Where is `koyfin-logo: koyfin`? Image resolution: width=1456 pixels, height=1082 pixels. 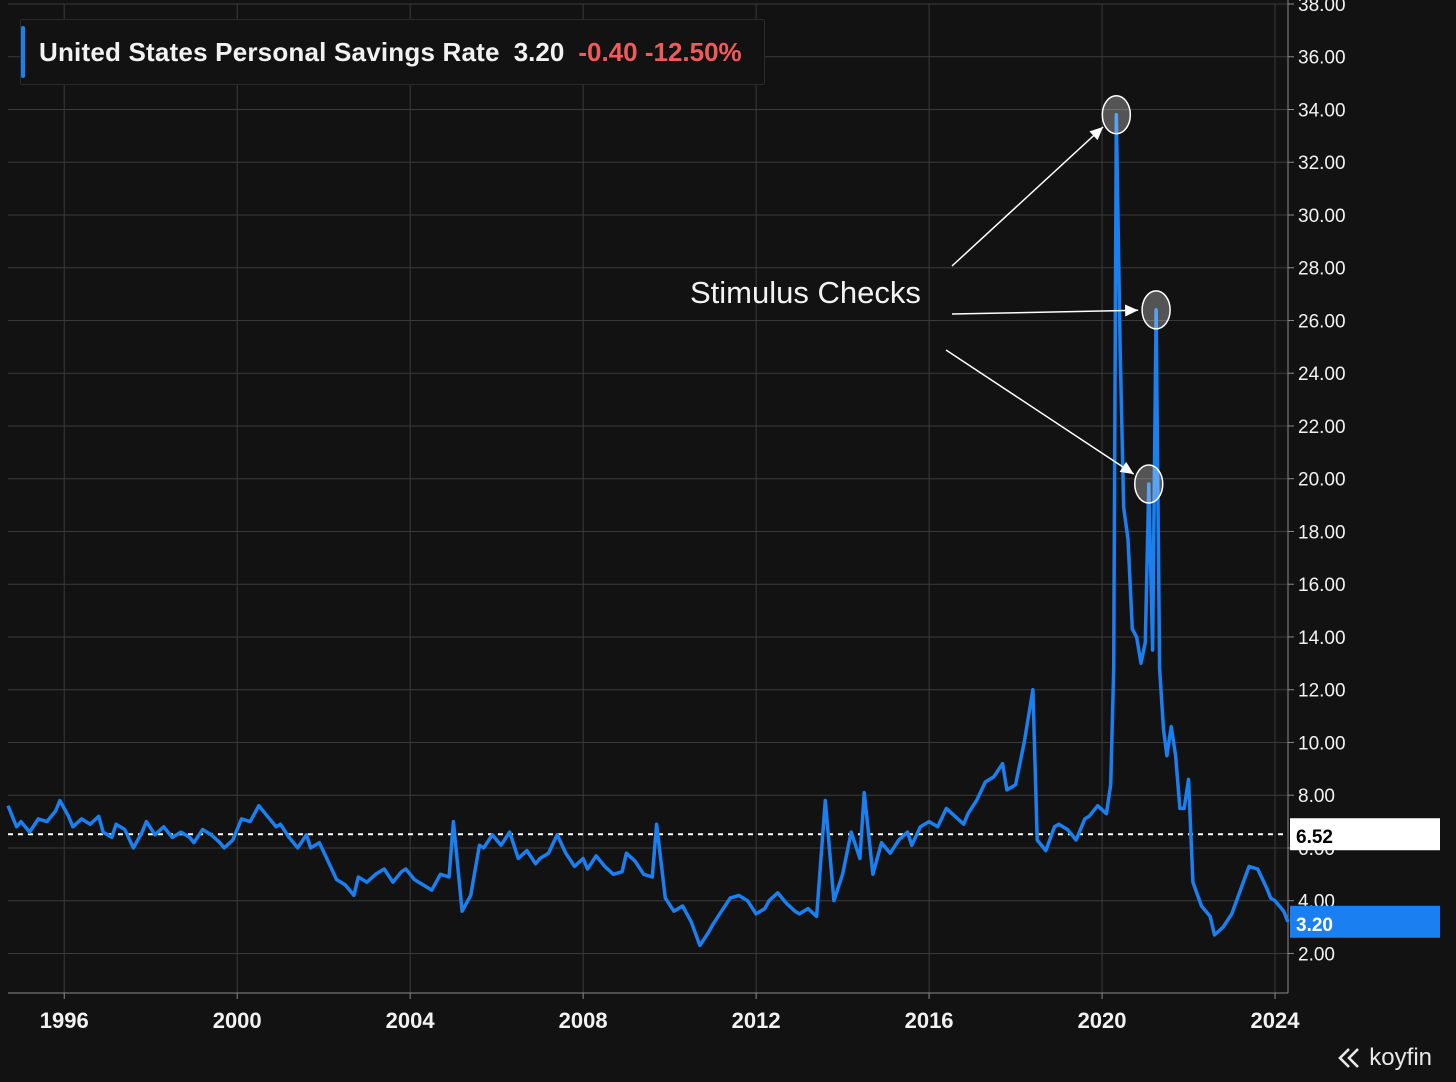
koyfin-logo: koyfin is located at coordinates (1384, 1058).